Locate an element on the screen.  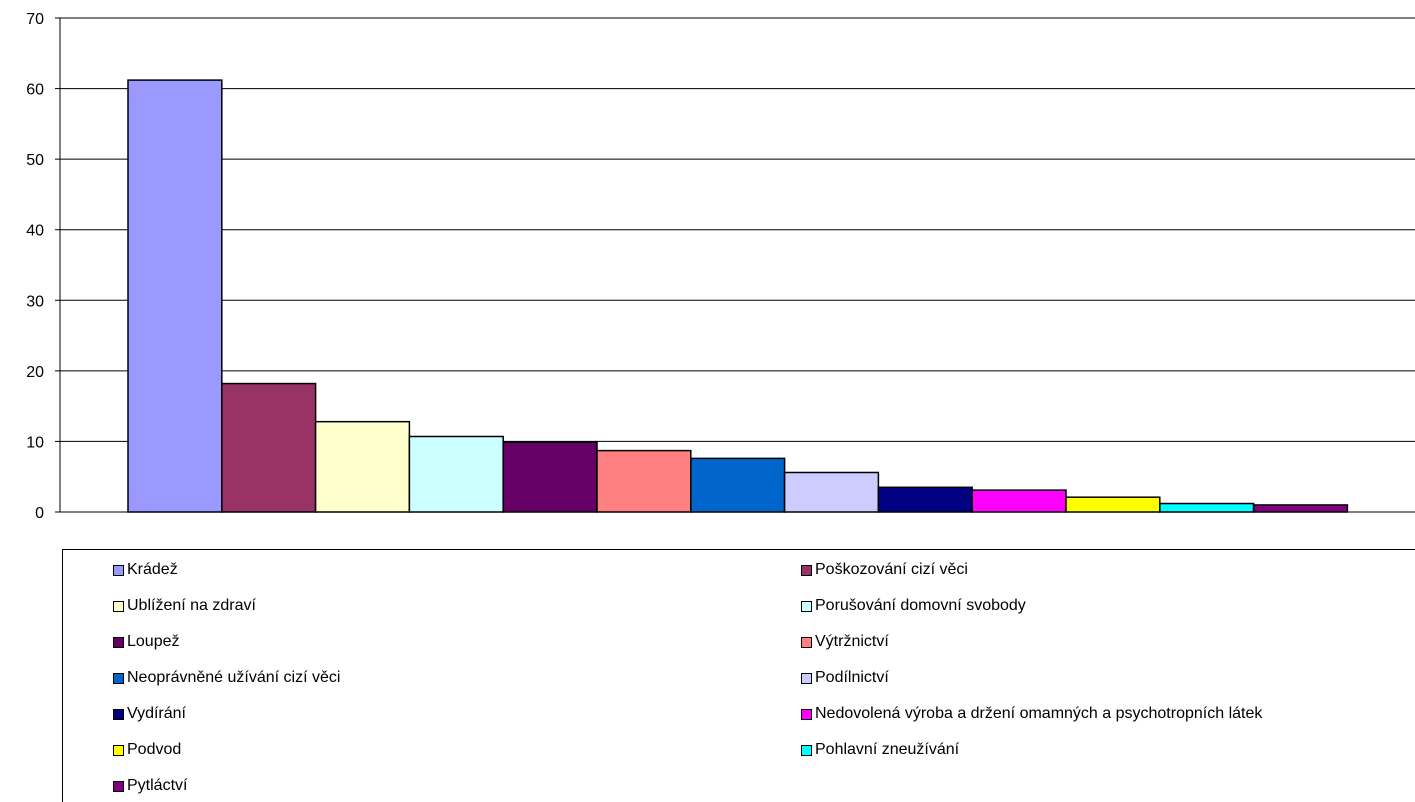
legend-item: Porušování domovní svobody is located at coordinates (913, 606).